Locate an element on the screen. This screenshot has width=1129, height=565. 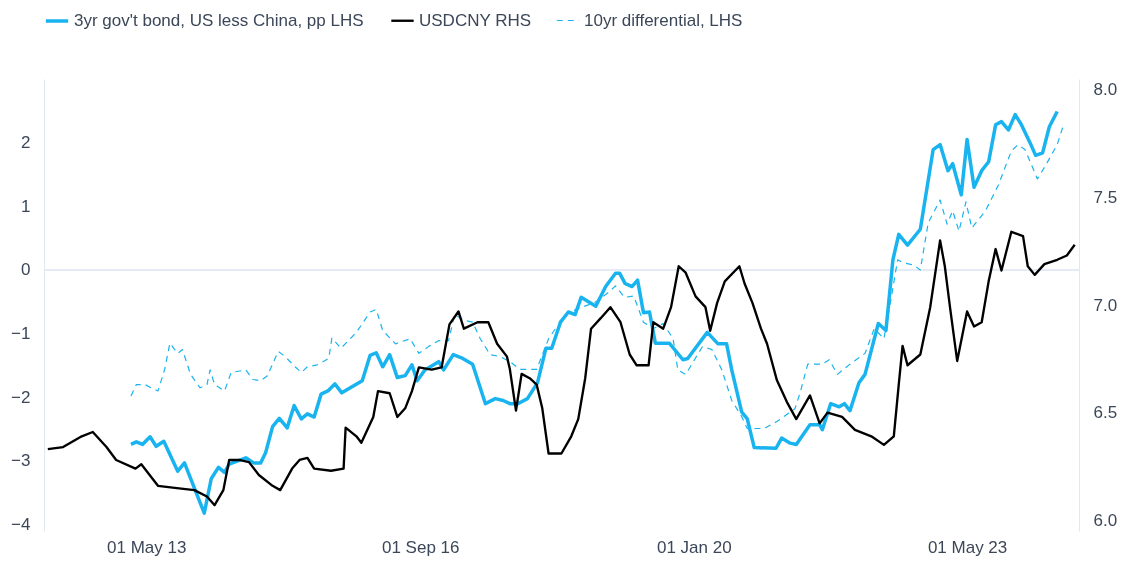
x-tick-label: 01 Jan 20 is located at coordinates (694, 547).